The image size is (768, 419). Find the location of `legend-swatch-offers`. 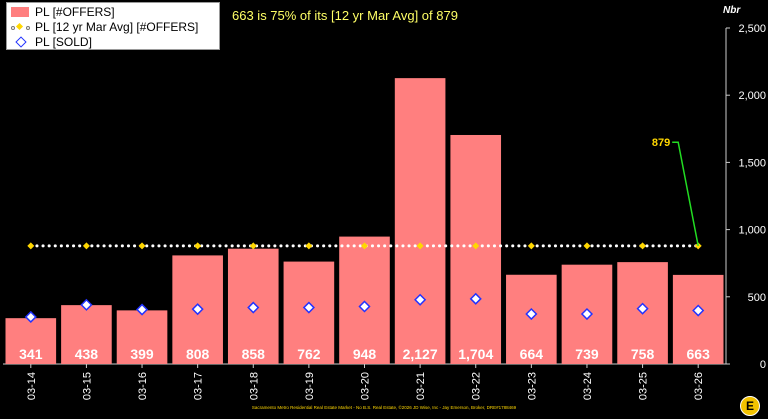

legend-swatch-offers is located at coordinates (20, 11).